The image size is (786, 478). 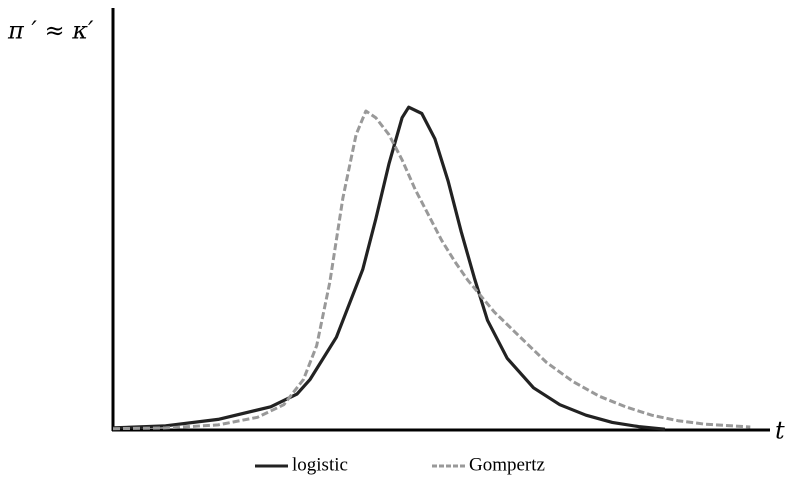 What do you see at coordinates (507, 464) in the screenshot?
I see `legend-label: Gompertz` at bounding box center [507, 464].